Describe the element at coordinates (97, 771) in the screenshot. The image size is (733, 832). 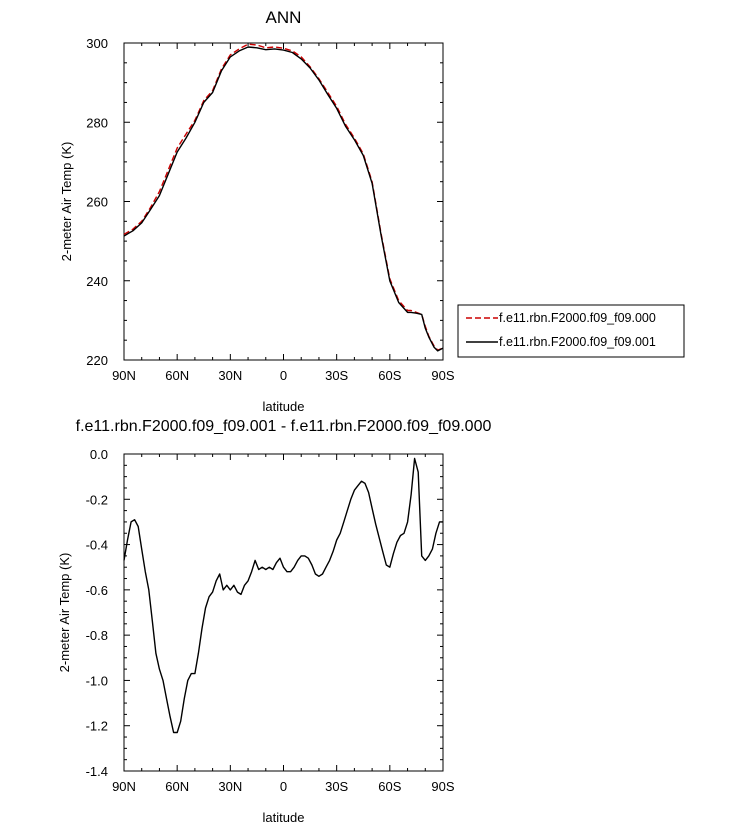
I see `y-tick-label: -1.4` at that location.